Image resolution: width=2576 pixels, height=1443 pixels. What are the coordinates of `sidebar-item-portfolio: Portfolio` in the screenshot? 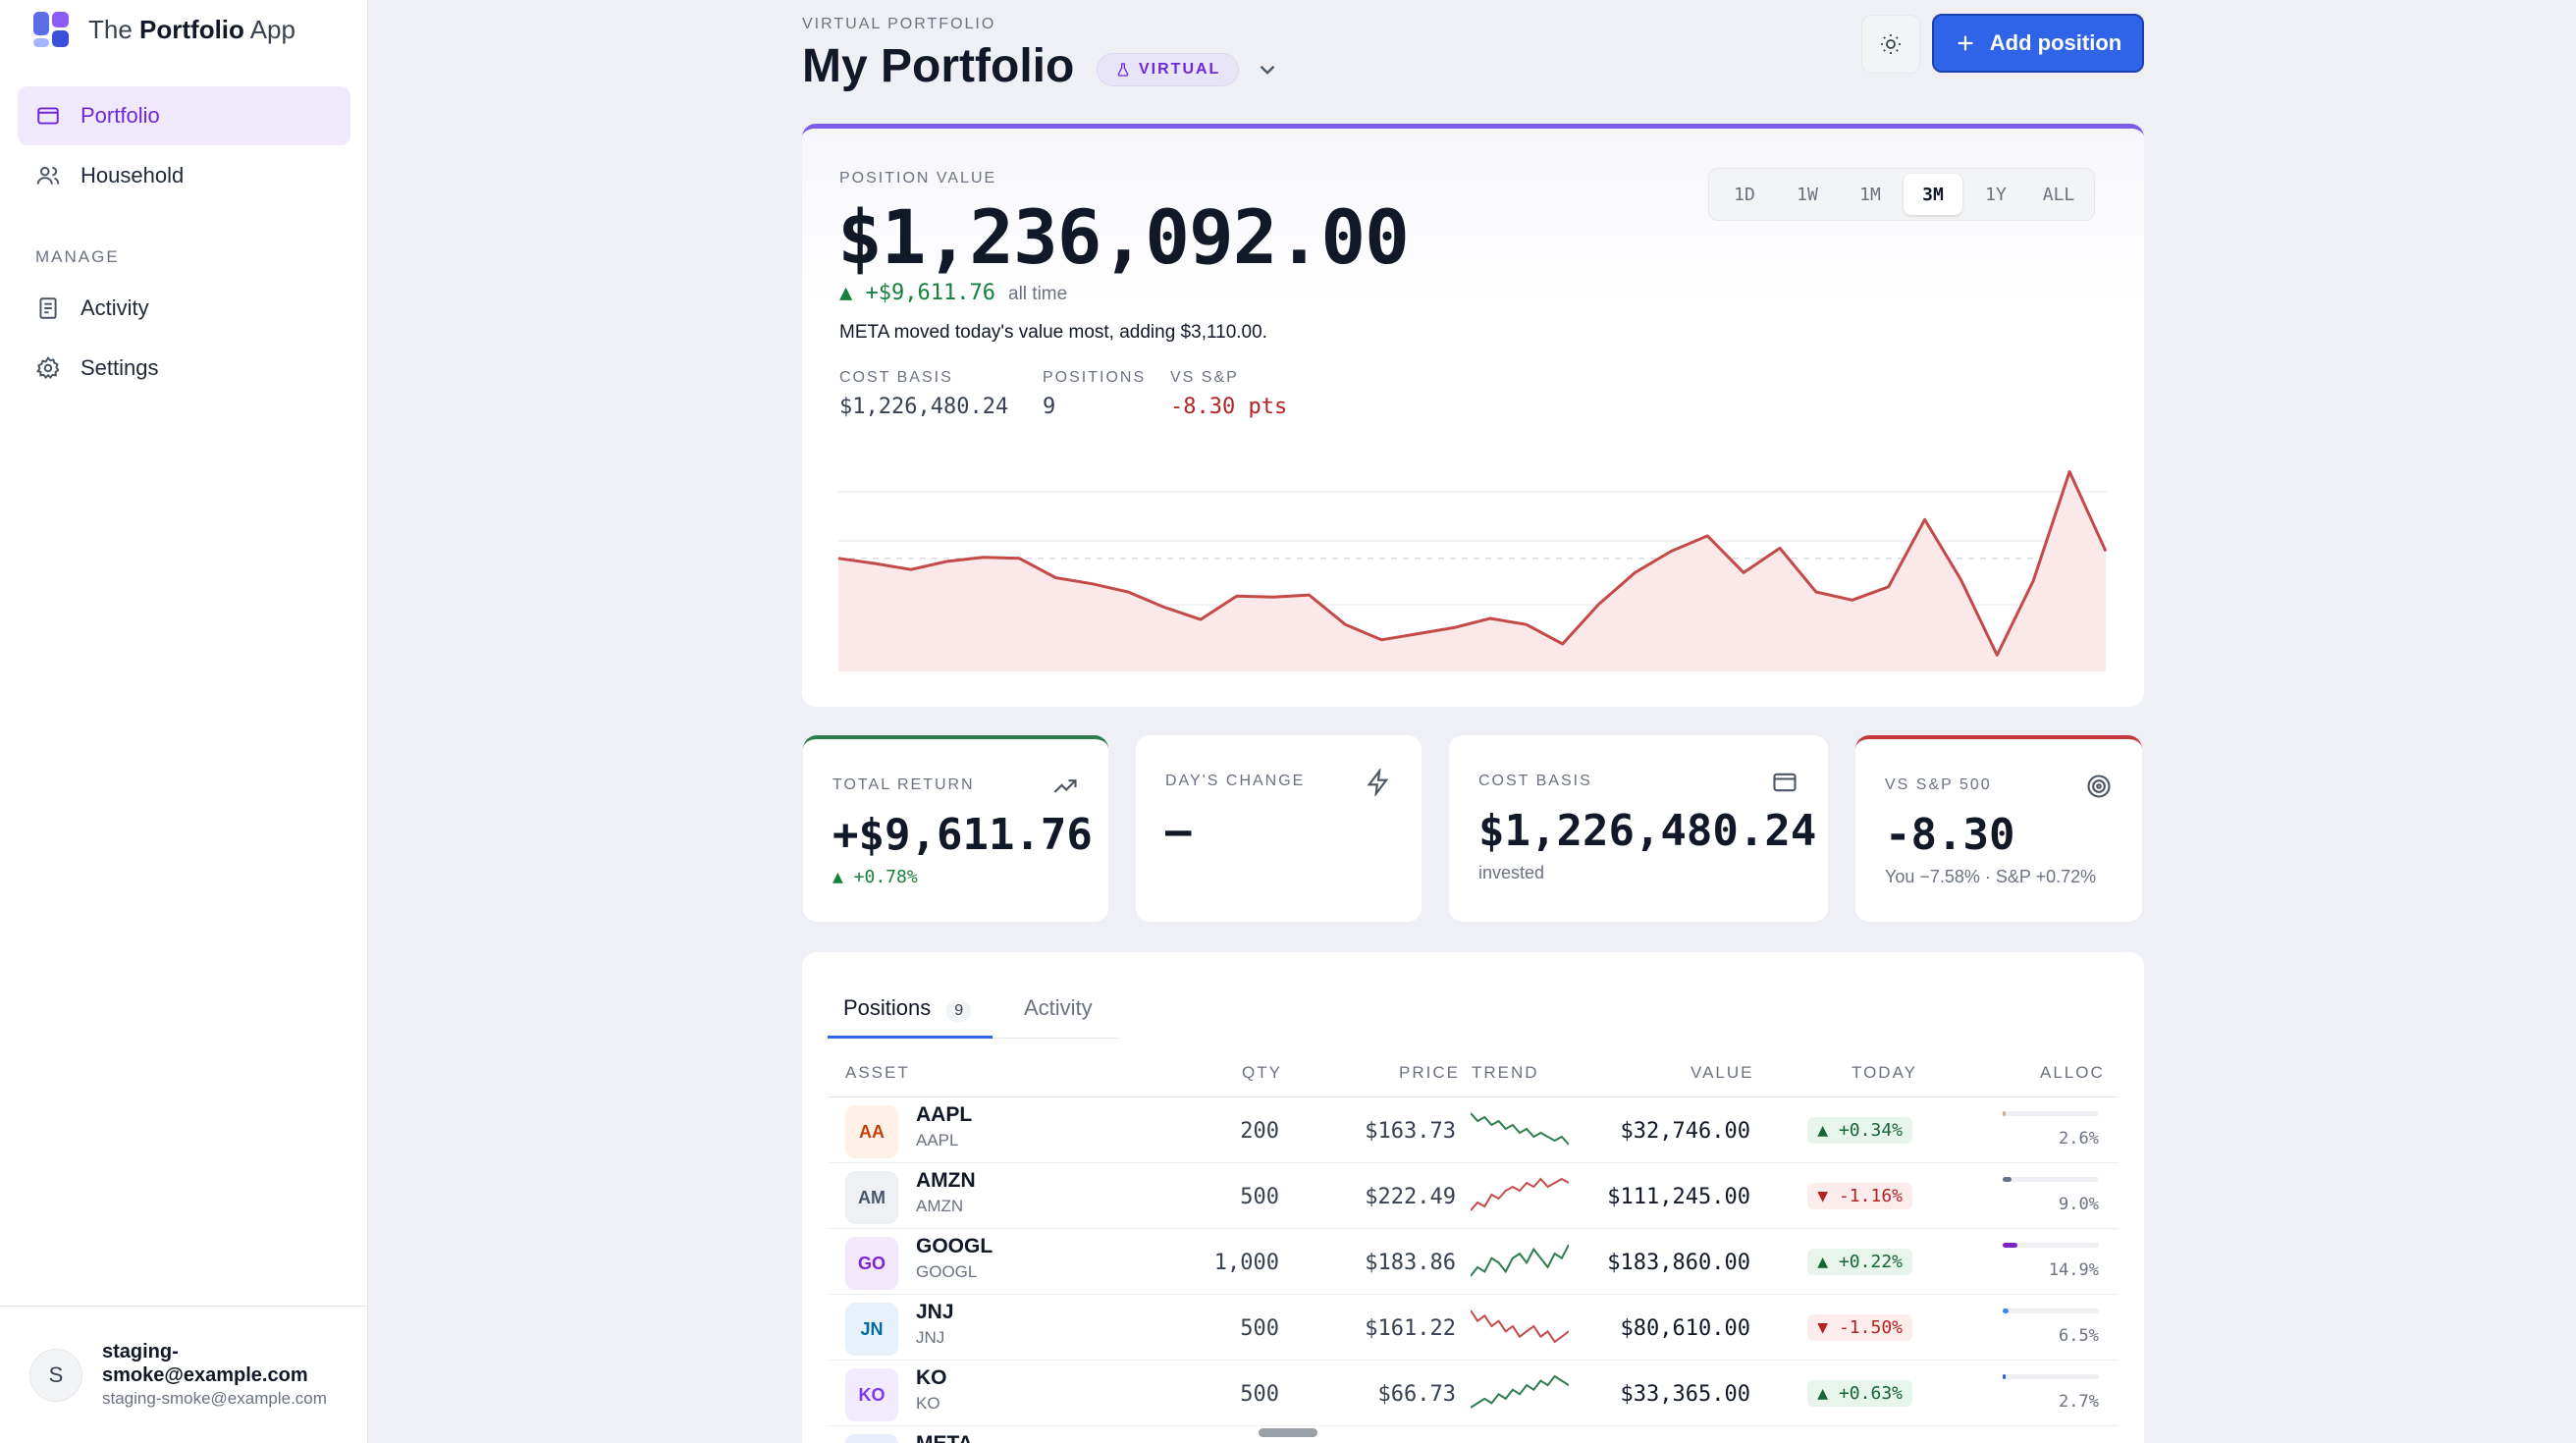 It's located at (184, 115).